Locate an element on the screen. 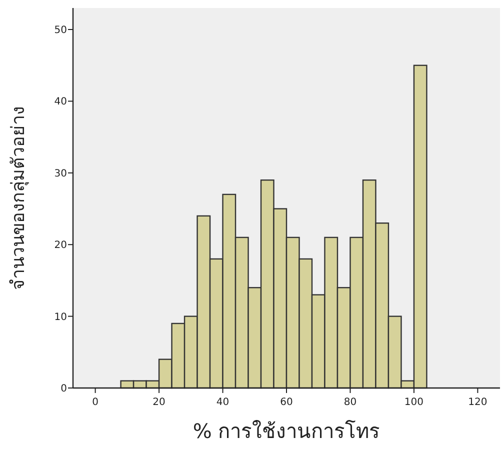 Image resolution: width=501 pixels, height=449 pixels. y-tick-label: 50 is located at coordinates (60, 30).